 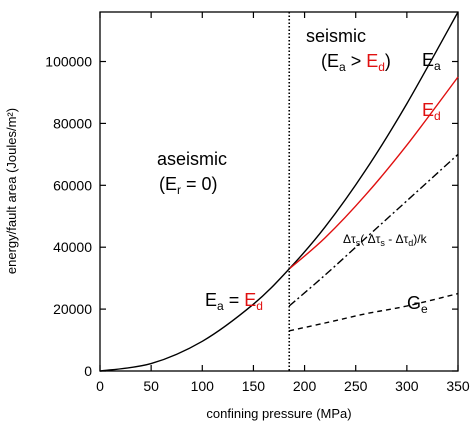 I want to click on x-tick-label: 150, so click(x=254, y=386).